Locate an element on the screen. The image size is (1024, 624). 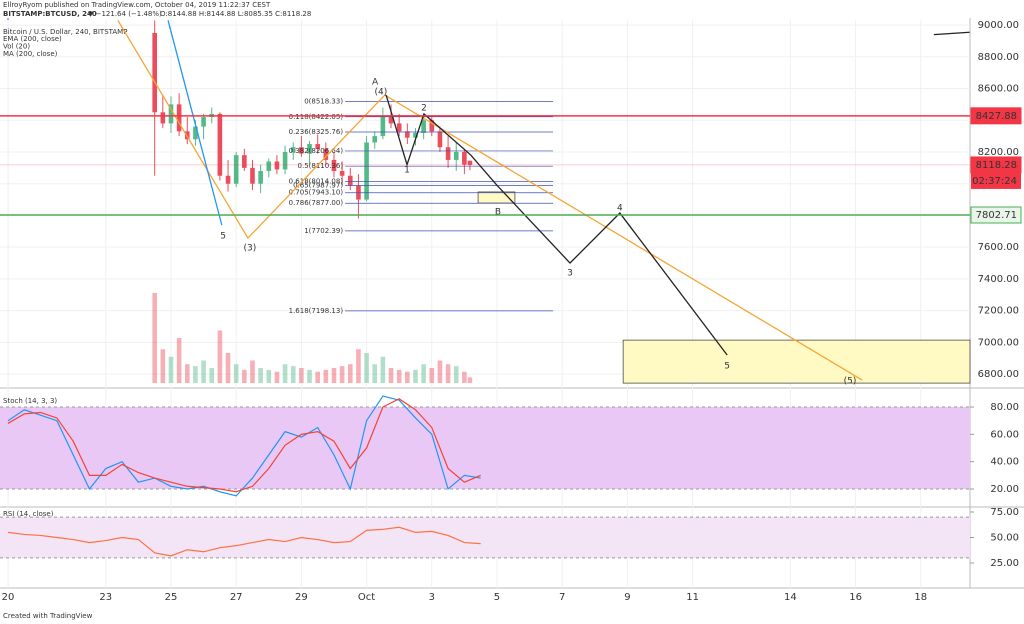
price-tag is located at coordinates (996, 116).